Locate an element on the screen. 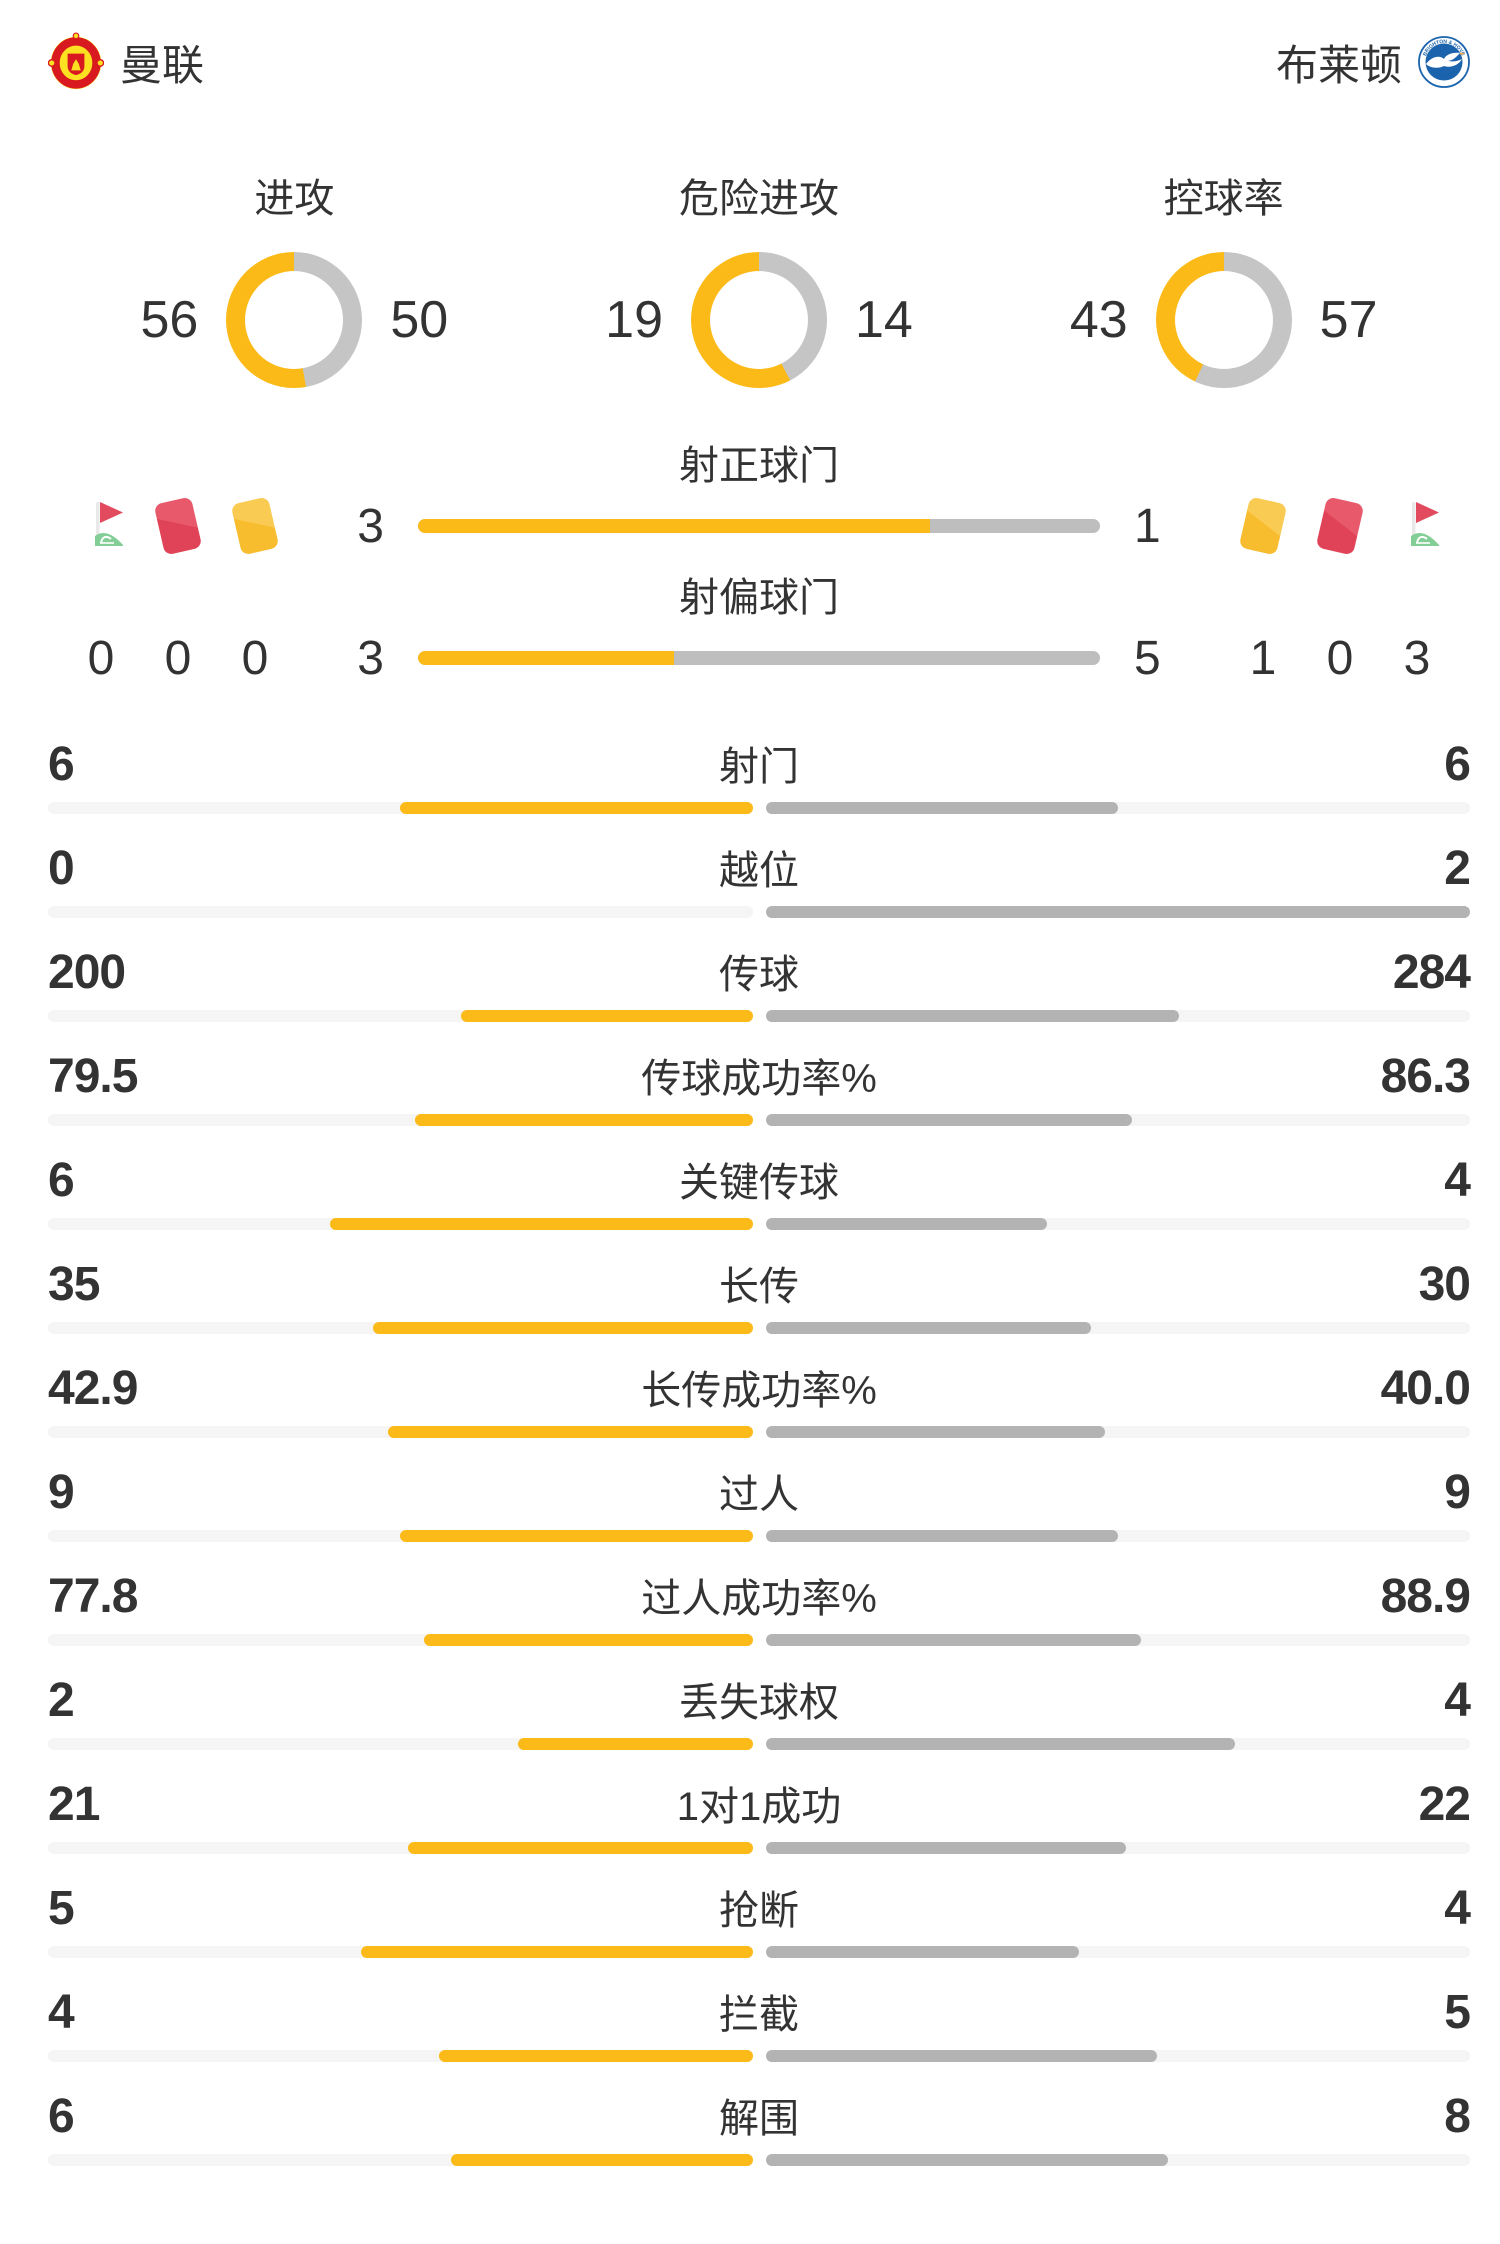 This screenshot has height=2244, width=1500. stat-label: 解围 is located at coordinates (759, 2119).